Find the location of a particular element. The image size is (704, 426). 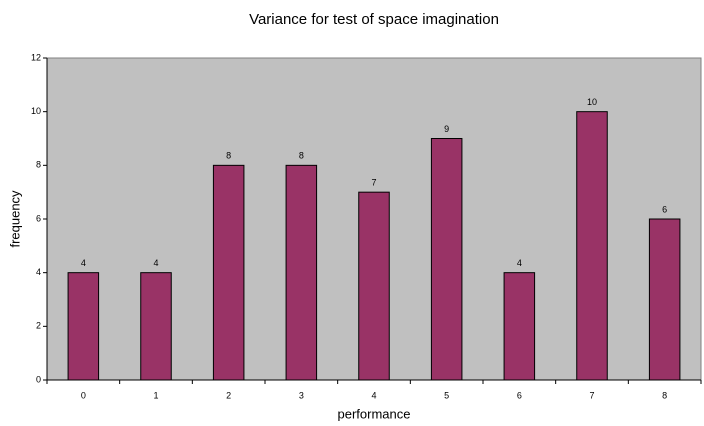

y-tick-label: 2 is located at coordinates (38, 326).